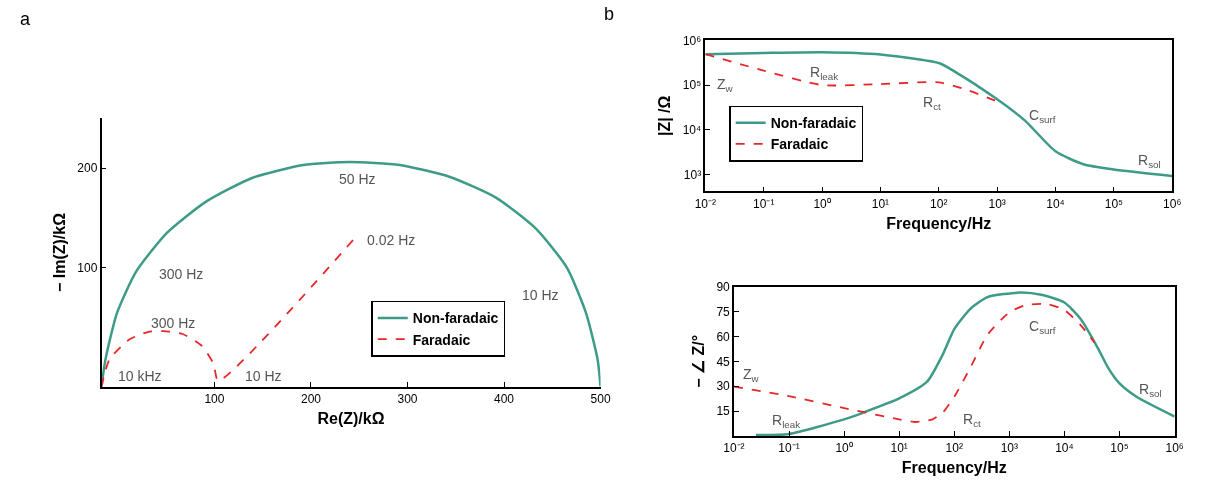 This screenshot has width=1212, height=504. What do you see at coordinates (692, 174) in the screenshot?
I see `y-tick-label: 10³` at bounding box center [692, 174].